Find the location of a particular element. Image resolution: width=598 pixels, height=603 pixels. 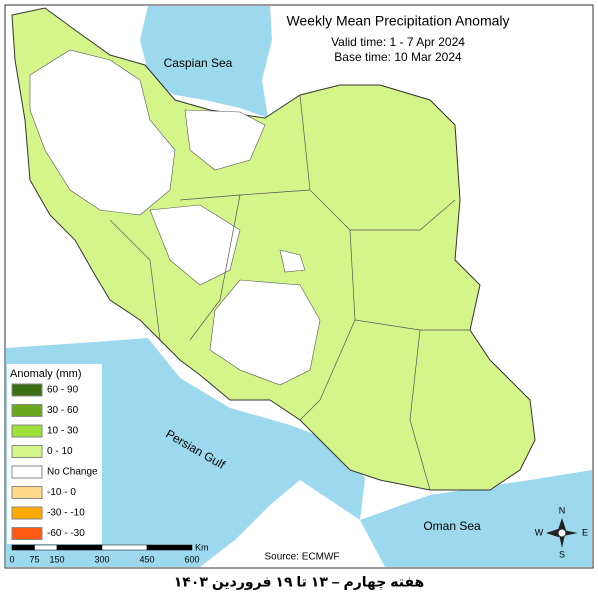

map-title: Weekly Mean Precipitation Anomaly is located at coordinates (397, 21).